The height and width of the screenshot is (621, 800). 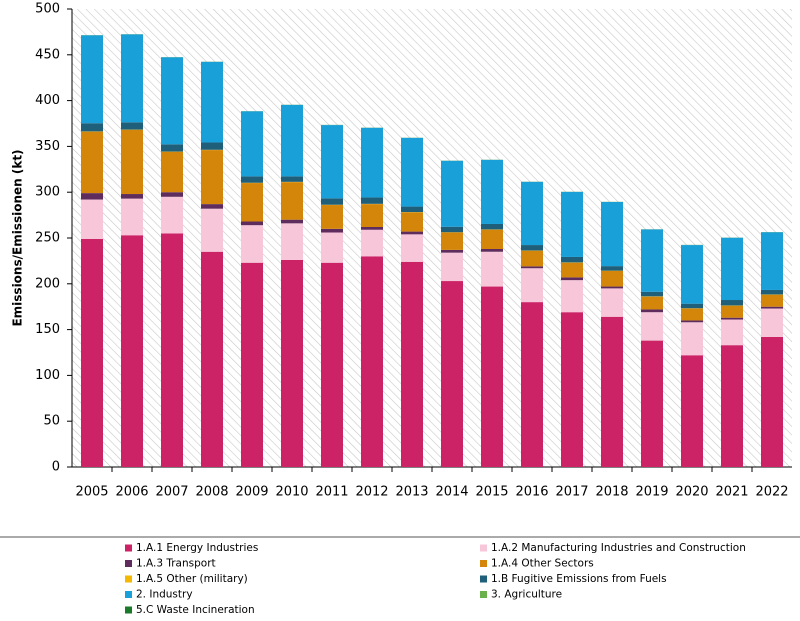 What do you see at coordinates (47, 283) in the screenshot?
I see `y-tick-label: 200` at bounding box center [47, 283].